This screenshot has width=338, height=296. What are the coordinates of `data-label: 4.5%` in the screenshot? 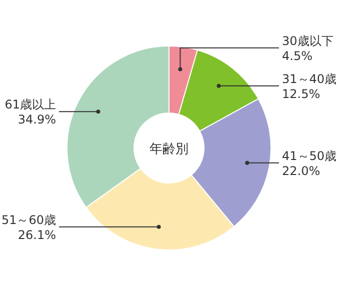 It's located at (297, 55).